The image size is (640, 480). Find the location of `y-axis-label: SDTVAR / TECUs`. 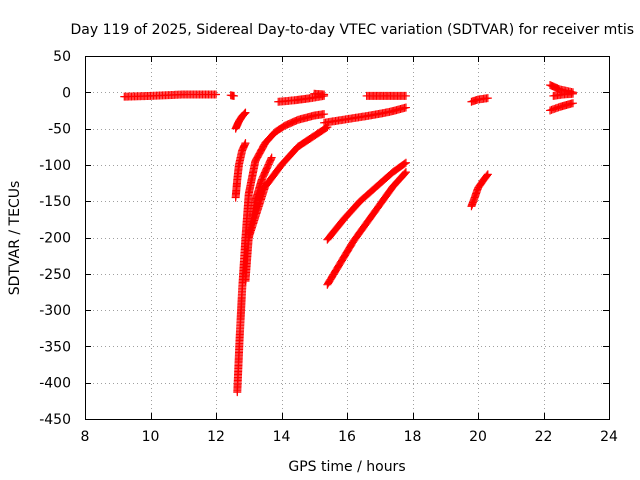

y-axis-label: SDTVAR / TECUs is located at coordinates (15, 238).